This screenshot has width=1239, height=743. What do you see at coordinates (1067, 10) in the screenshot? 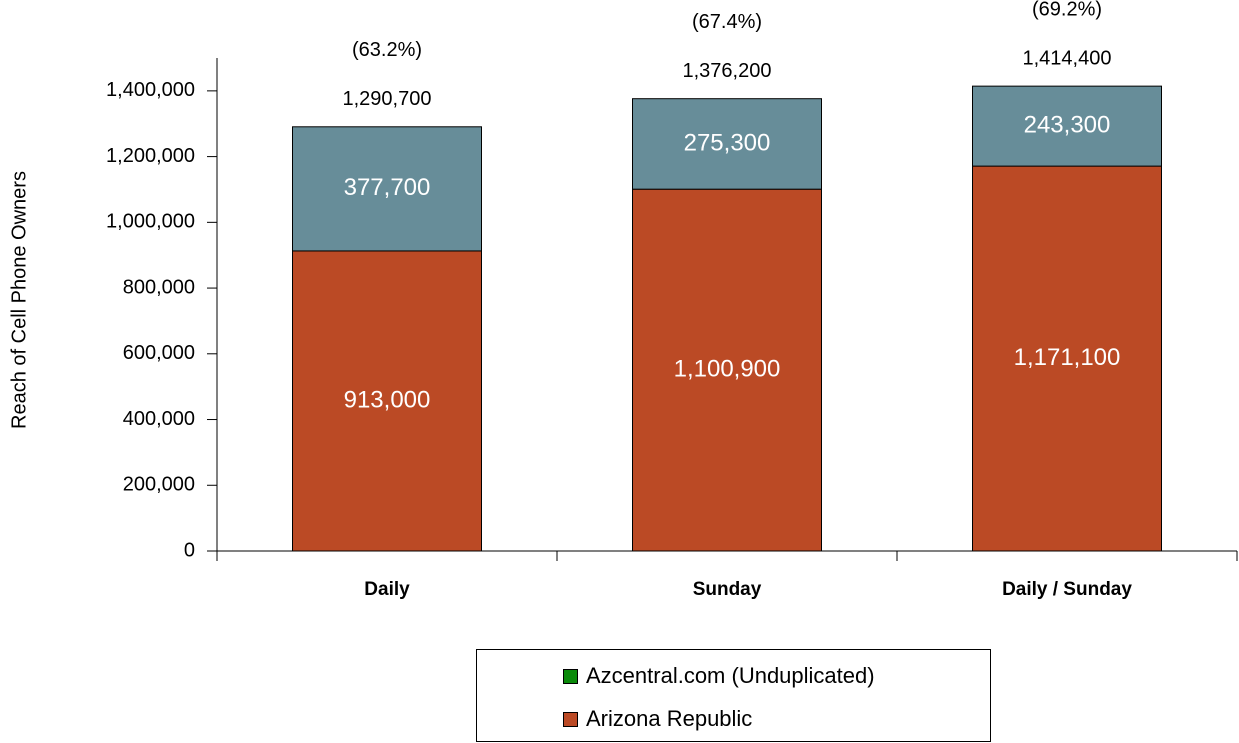
I see `share-label: (69.2%)` at bounding box center [1067, 10].